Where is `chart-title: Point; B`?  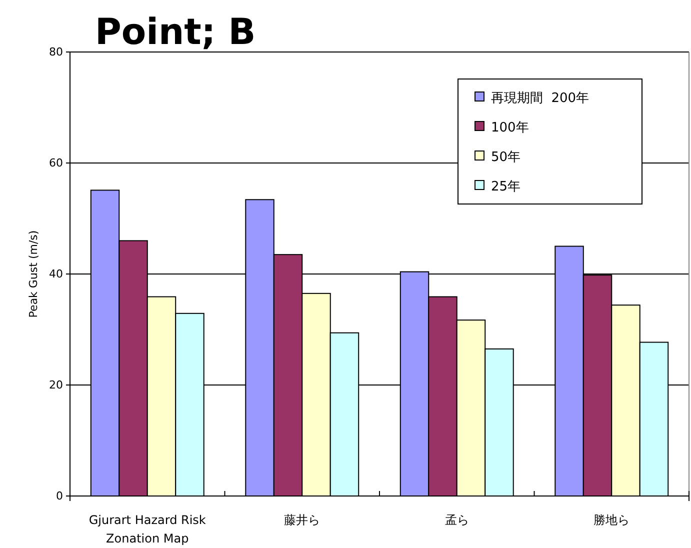 chart-title: Point; B is located at coordinates (175, 32).